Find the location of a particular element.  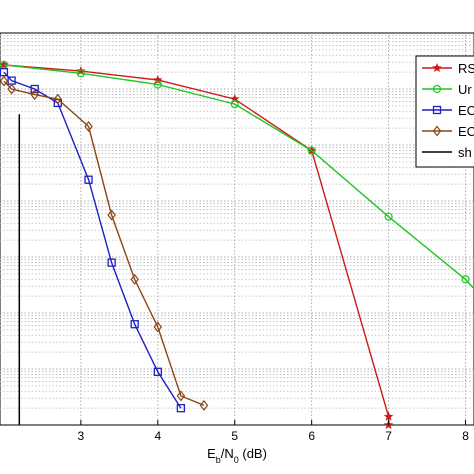

x-tick-label: 4 is located at coordinates (157, 436).